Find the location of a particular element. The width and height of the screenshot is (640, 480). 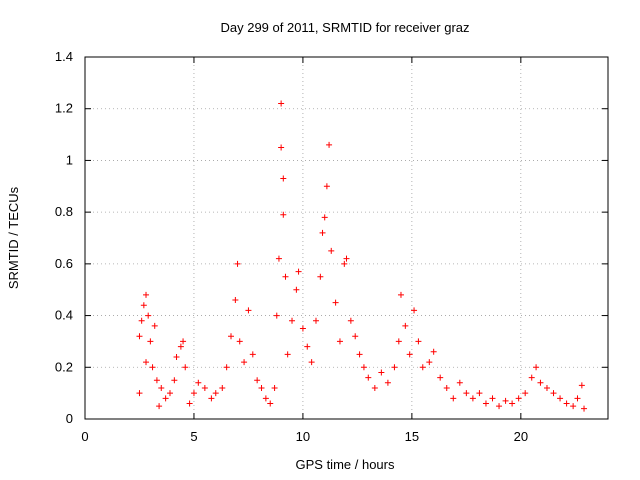

y-axis-label: SRMTID / TECUs is located at coordinates (13, 237).